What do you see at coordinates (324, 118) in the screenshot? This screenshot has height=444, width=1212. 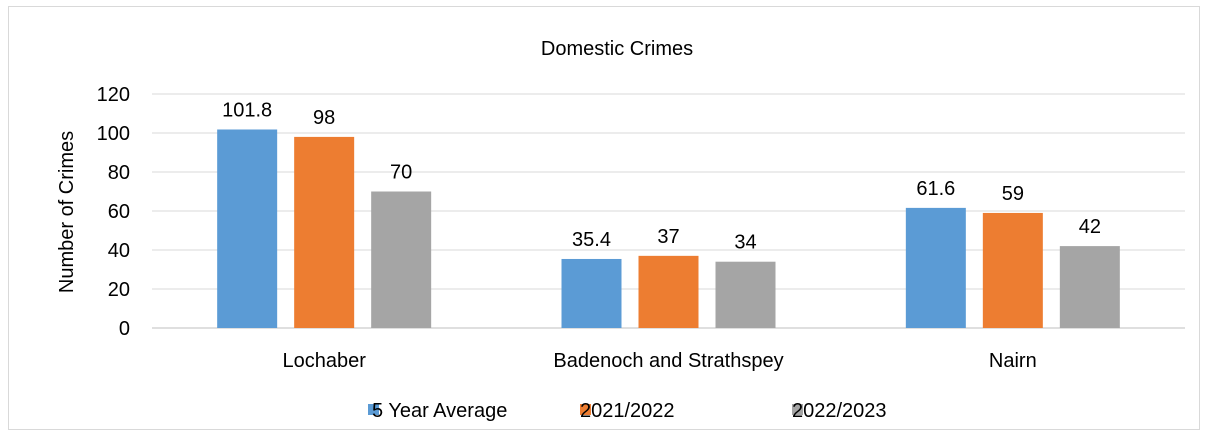 I see `data-label: 98` at bounding box center [324, 118].